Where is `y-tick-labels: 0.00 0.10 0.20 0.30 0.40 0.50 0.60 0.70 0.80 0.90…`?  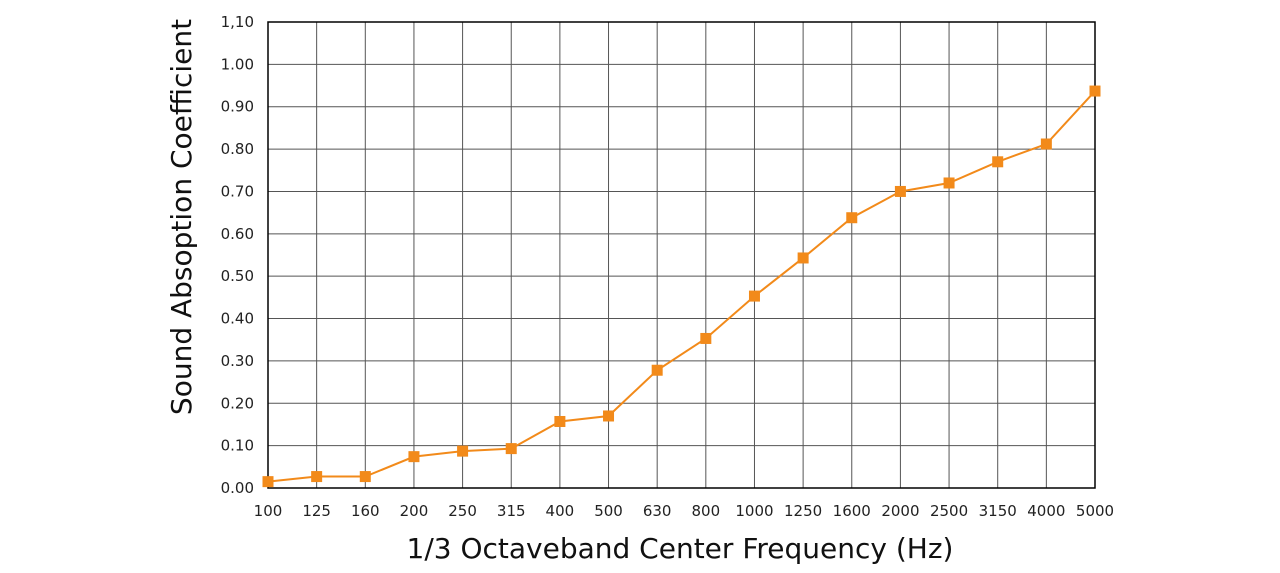 y-tick-labels: 0.00 0.10 0.20 0.30 0.40 0.50 0.60 0.70 0.80 0.90… is located at coordinates (237, 255).